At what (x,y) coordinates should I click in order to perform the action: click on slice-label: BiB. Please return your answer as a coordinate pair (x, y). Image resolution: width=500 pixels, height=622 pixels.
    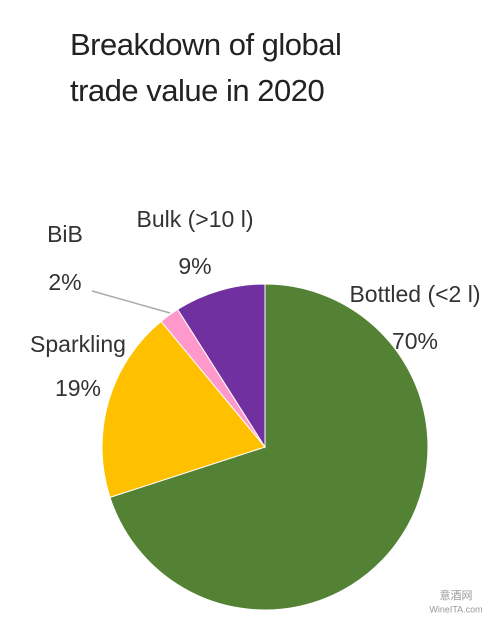
    Looking at the image, I should click on (65, 234).